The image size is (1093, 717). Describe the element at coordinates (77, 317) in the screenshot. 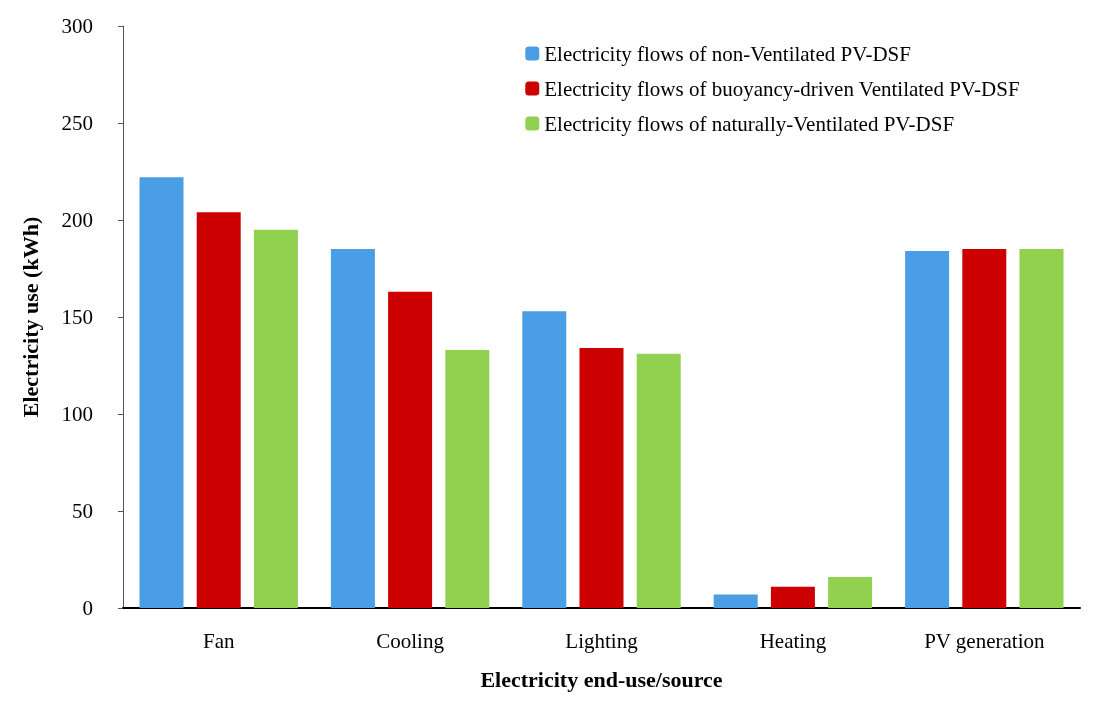

I see `y-tick-label: 150` at that location.